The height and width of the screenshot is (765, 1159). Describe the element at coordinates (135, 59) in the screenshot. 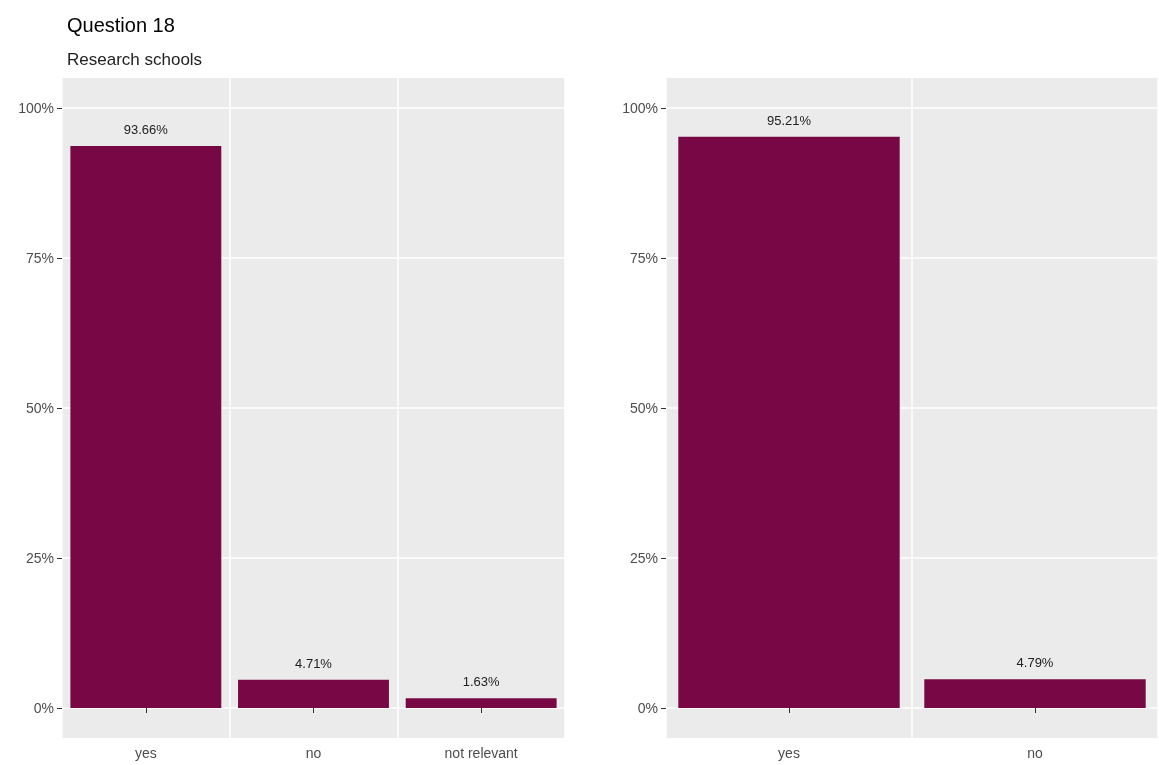

I see `chart-subtitle: Research schools` at that location.